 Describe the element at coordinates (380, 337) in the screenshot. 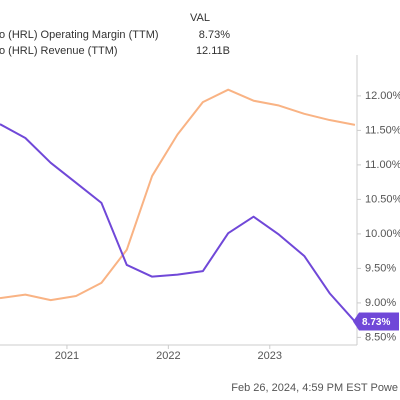

I see `y-tick-label: 8.50%` at that location.